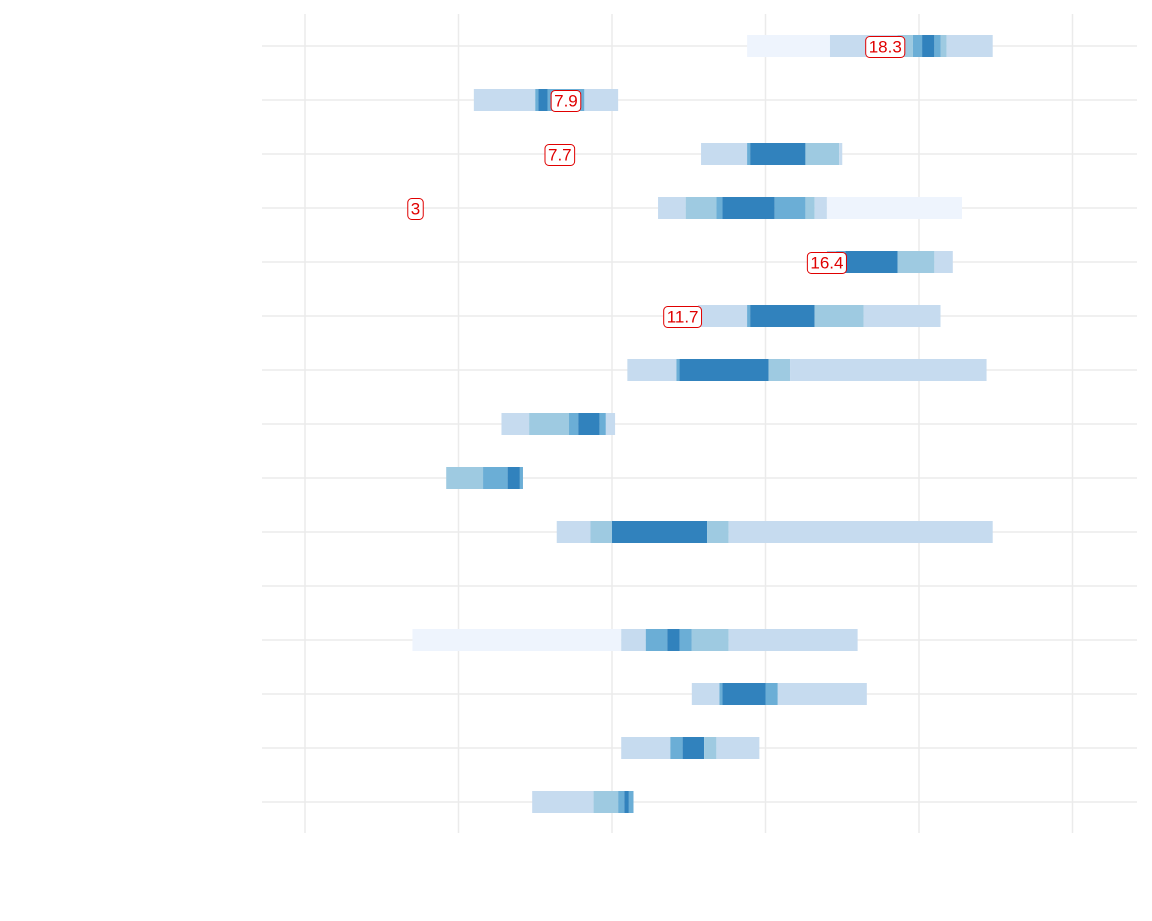  I want to click on value-label-text: 3, so click(415, 209).